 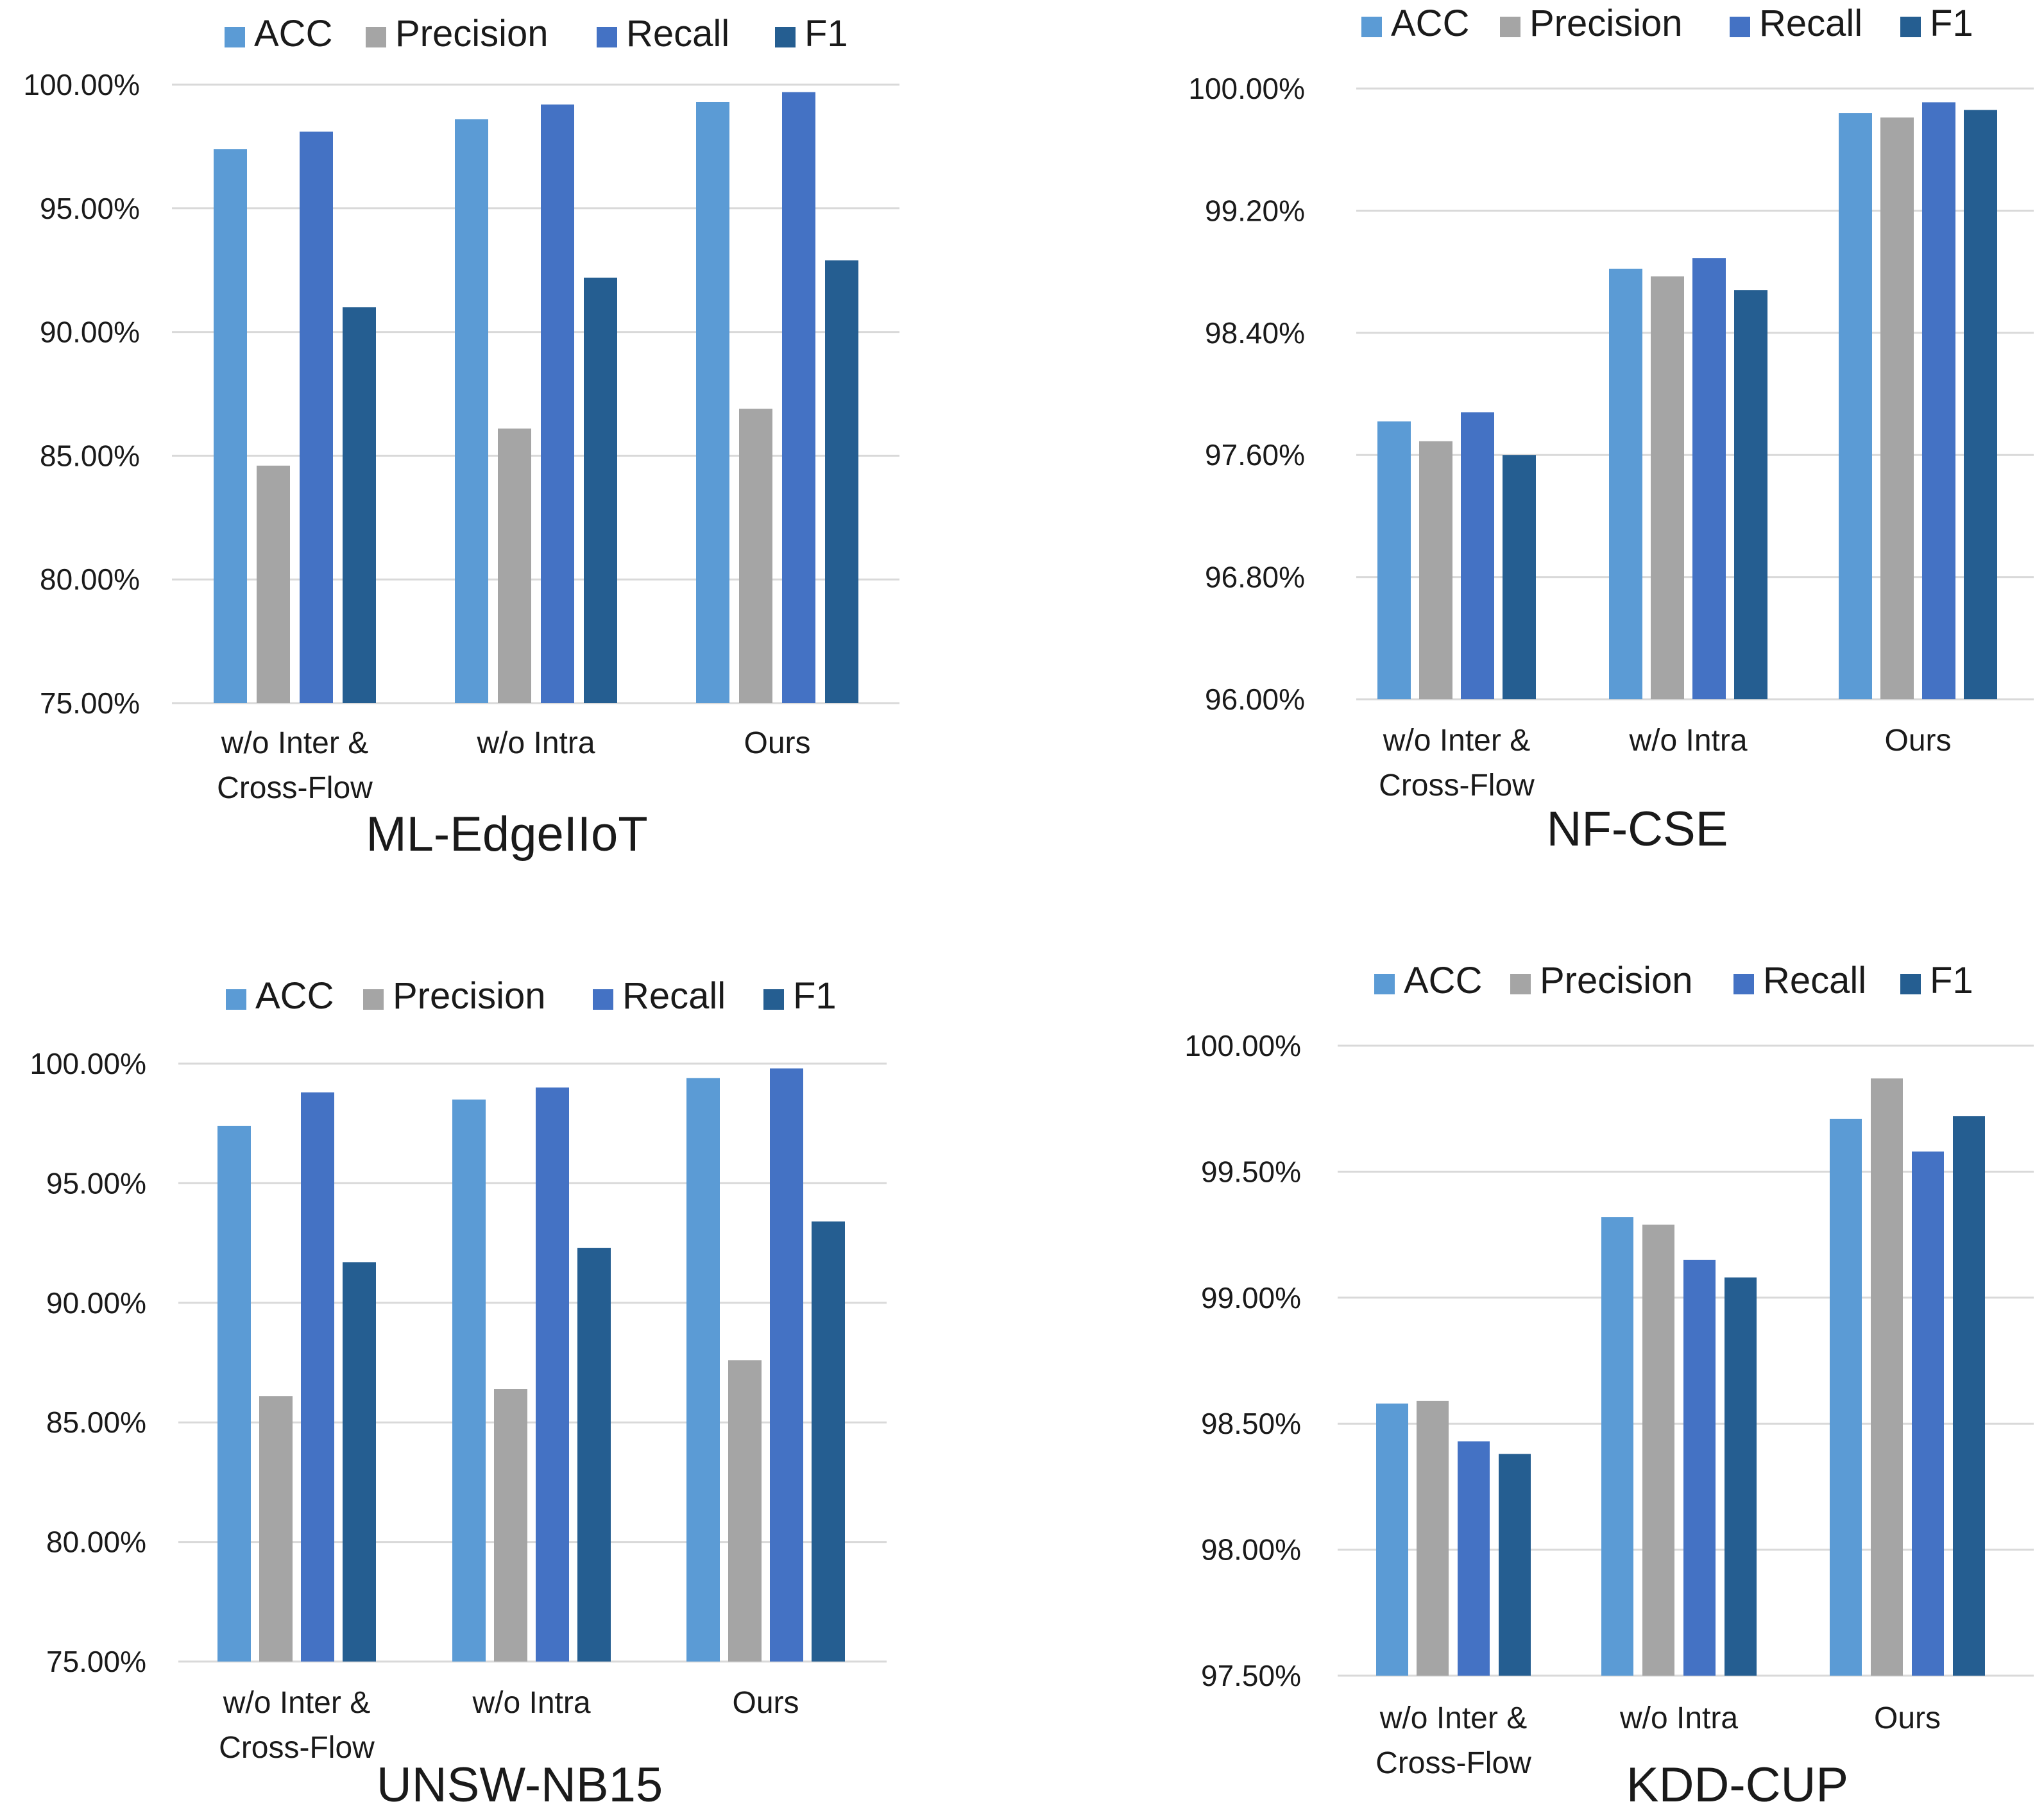 I want to click on legend-label-recall: Recall, so click(x=1811, y=24).